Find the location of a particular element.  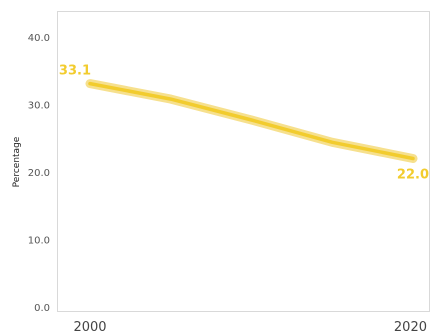

y-tick-label: 20.0 is located at coordinates (39, 173).